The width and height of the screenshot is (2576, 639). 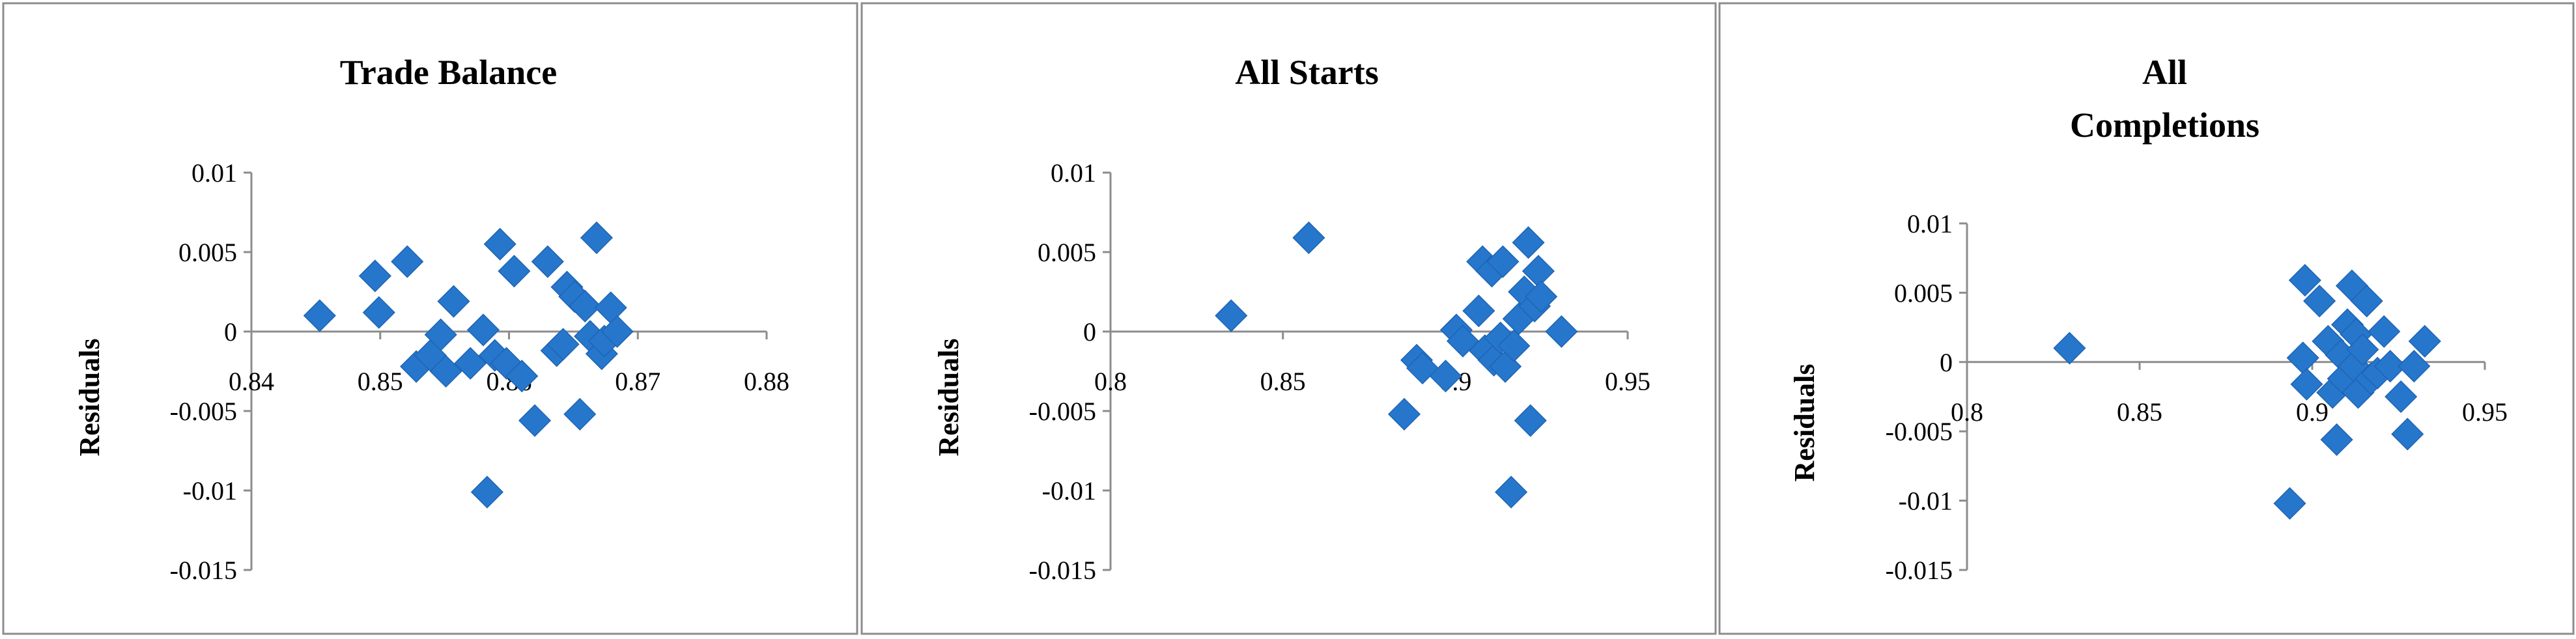 What do you see at coordinates (251, 381) in the screenshot?
I see `x-tick-label: 0.84` at bounding box center [251, 381].